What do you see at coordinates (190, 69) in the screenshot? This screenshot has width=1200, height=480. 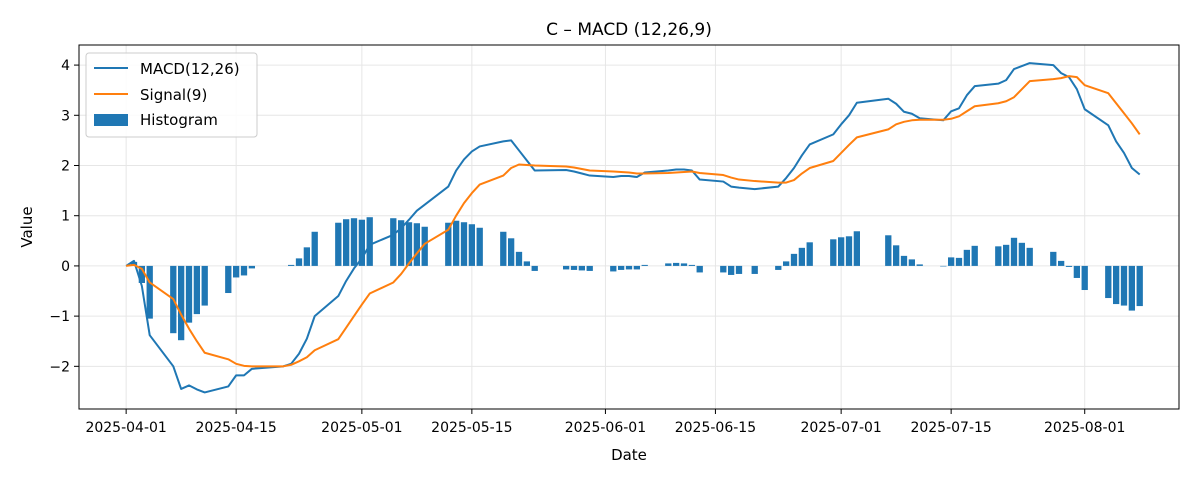 I see `legend-macd-label: MACD(12,26)` at bounding box center [190, 69].